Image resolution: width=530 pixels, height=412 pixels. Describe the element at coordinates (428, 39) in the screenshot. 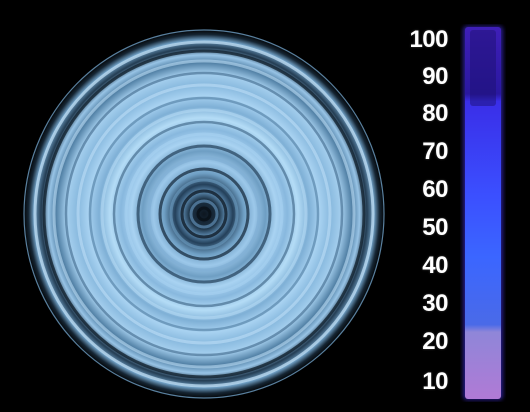

I see `scale-label-100: 100` at that location.